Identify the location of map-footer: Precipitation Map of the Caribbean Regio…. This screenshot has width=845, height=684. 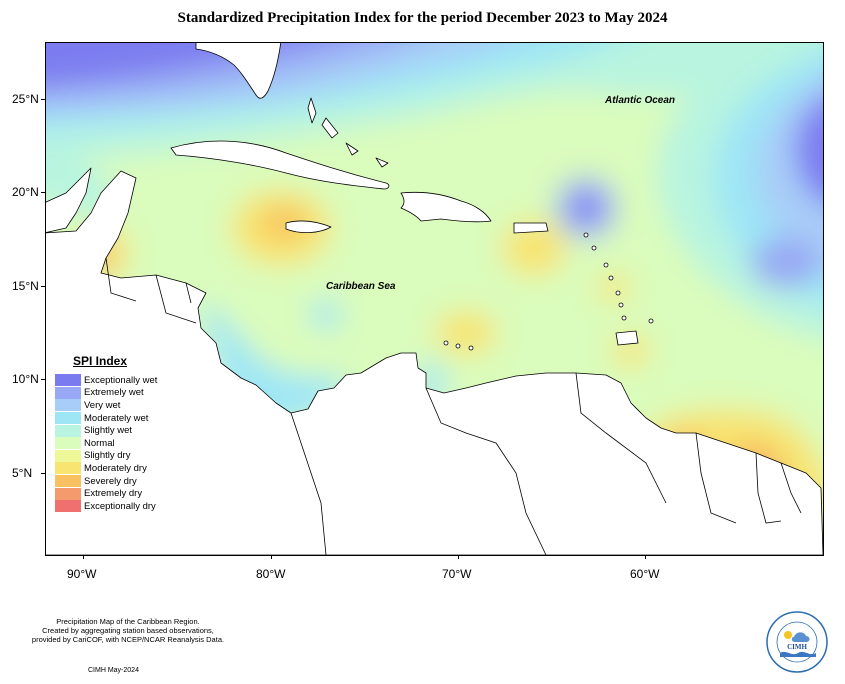
(128, 630).